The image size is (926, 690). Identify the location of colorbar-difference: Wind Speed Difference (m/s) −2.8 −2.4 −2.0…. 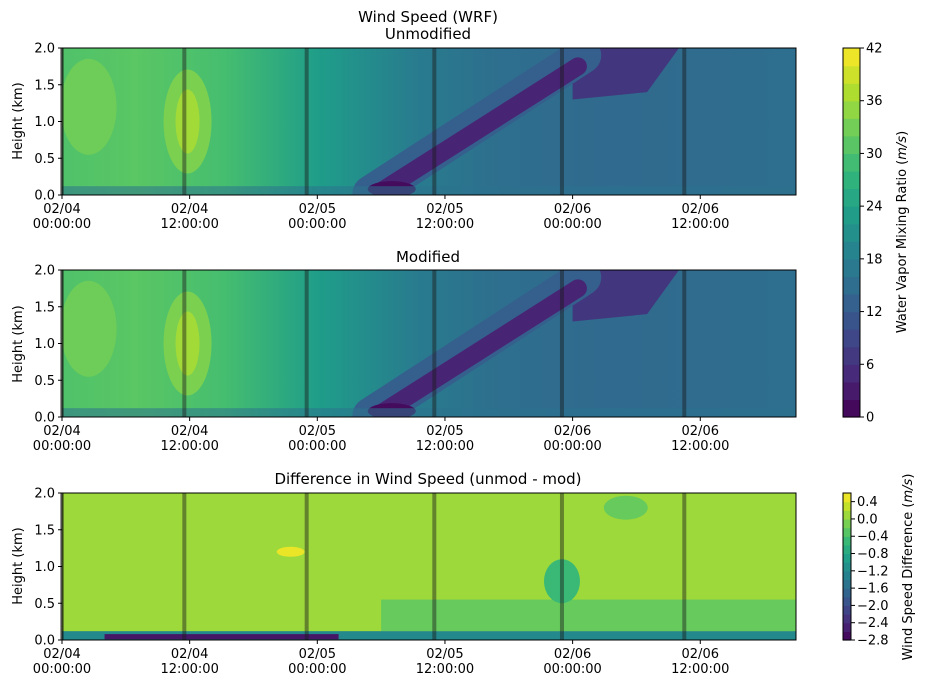
(879, 567).